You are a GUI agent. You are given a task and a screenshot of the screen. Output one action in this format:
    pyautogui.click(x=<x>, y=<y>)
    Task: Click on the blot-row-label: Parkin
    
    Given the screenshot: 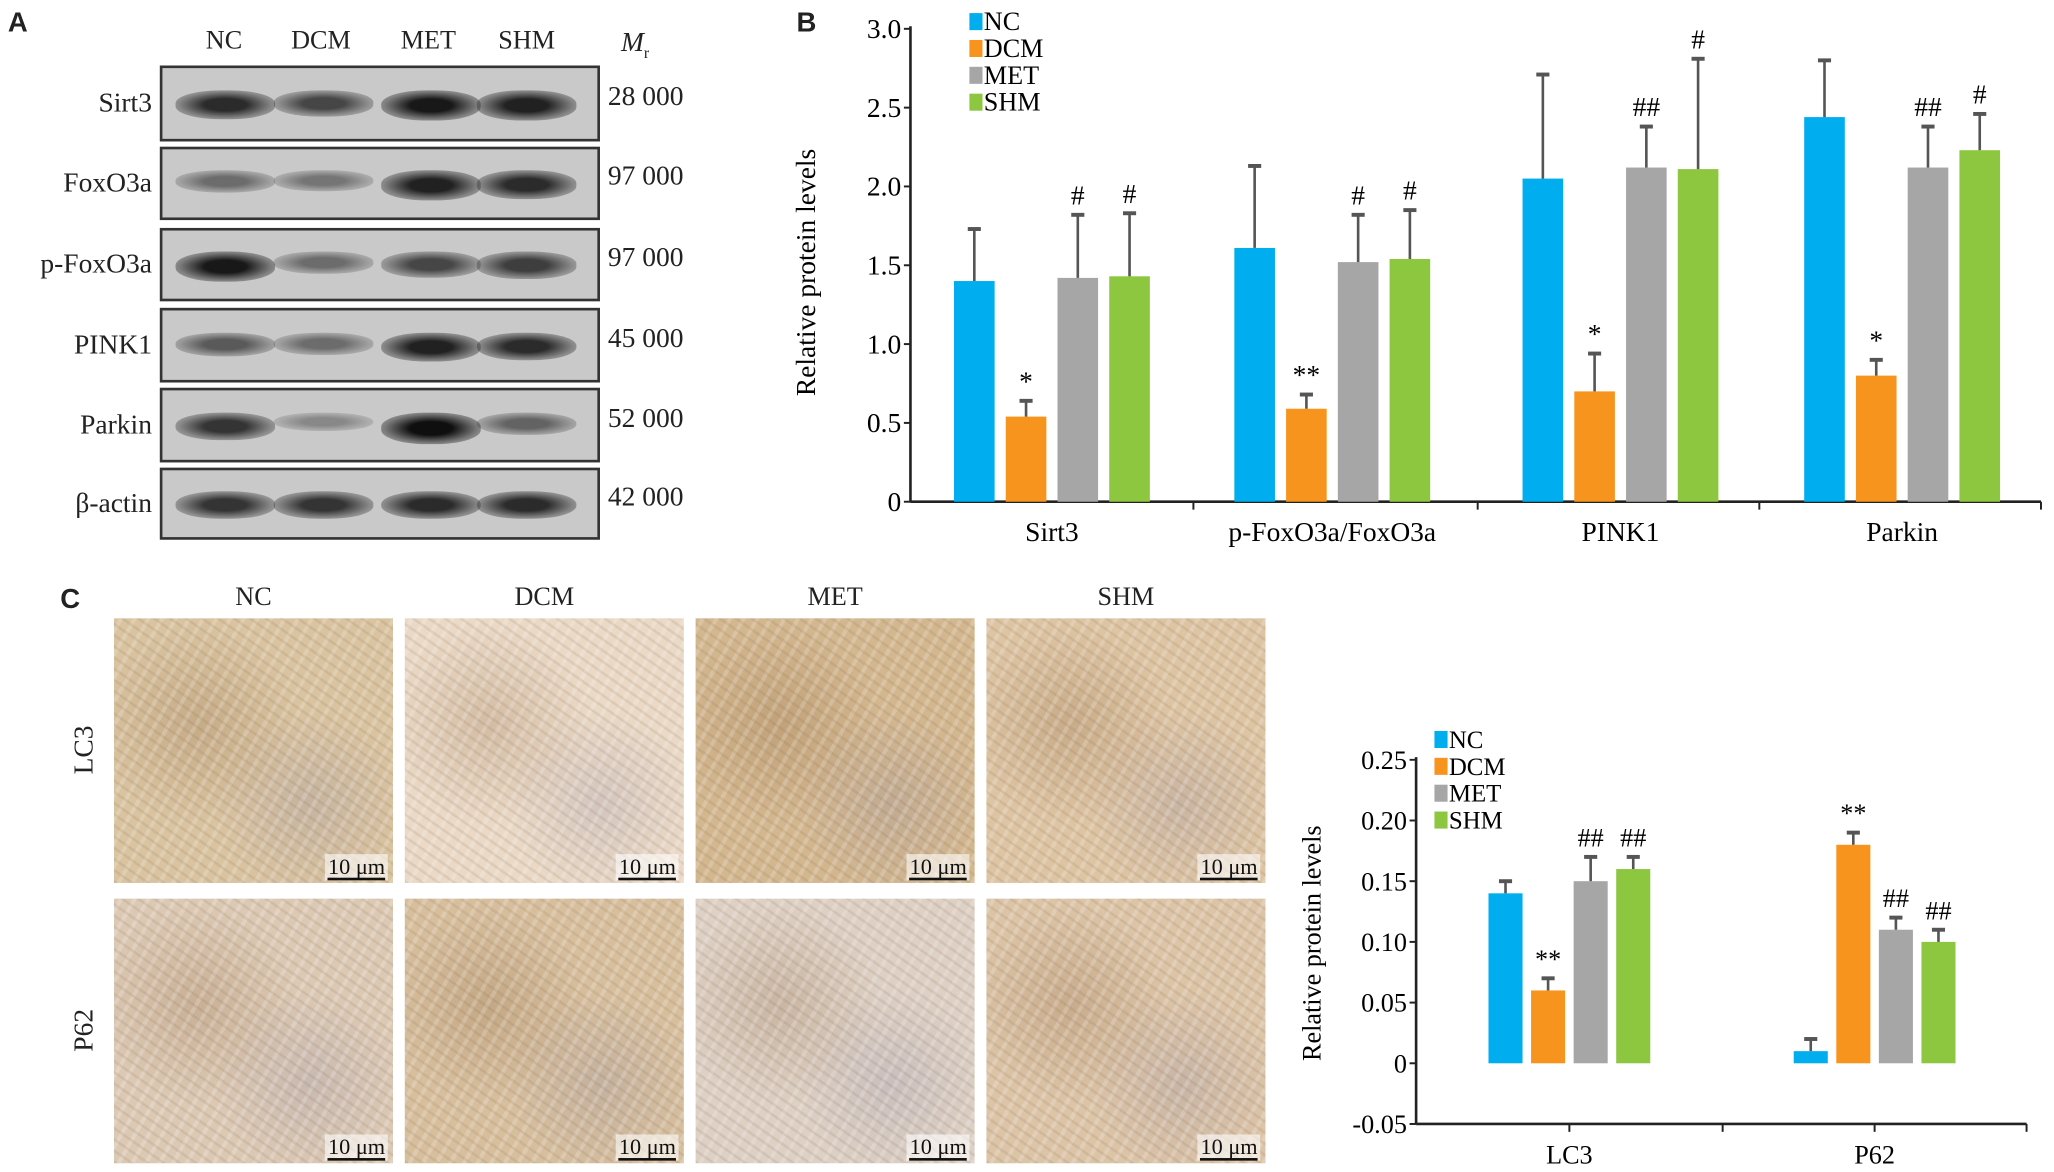 What is the action you would take?
    pyautogui.click(x=116, y=424)
    